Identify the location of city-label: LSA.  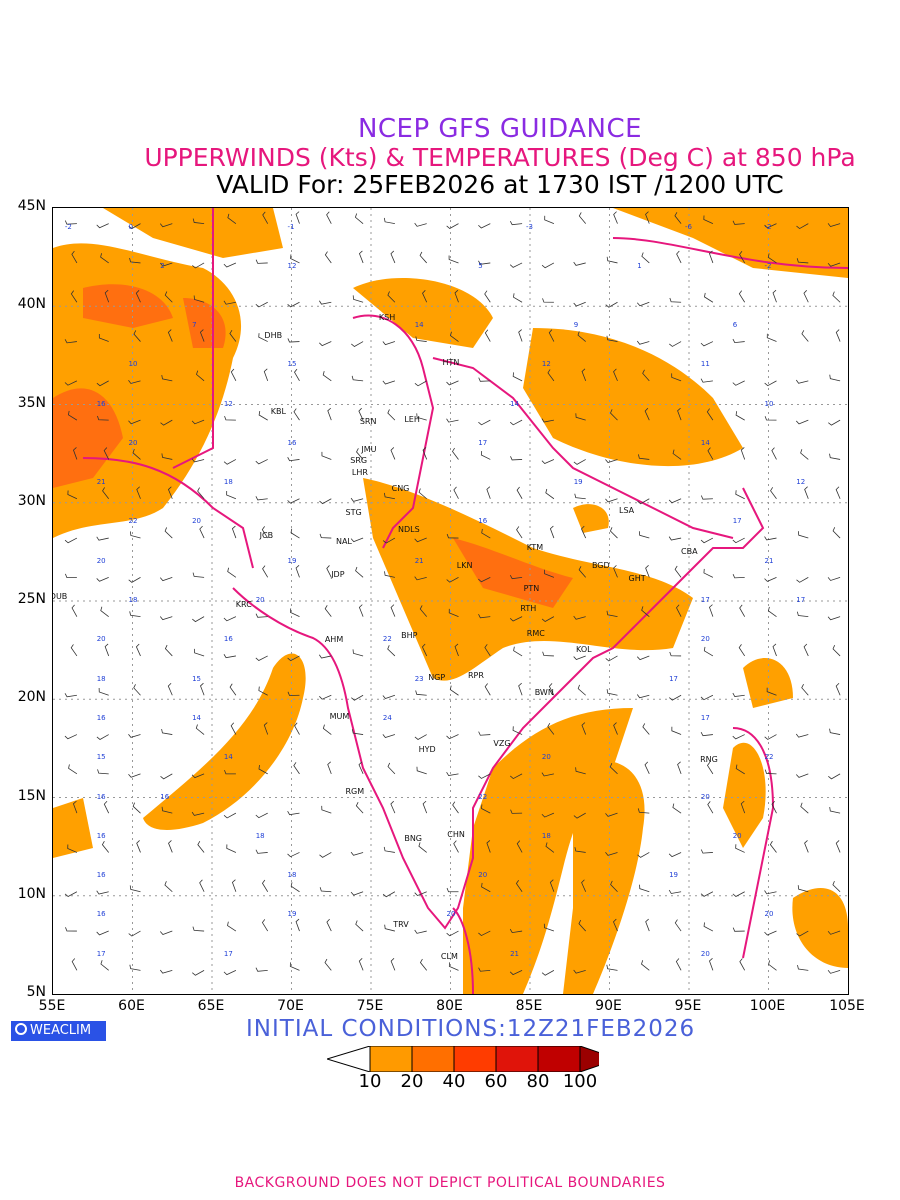
(626, 510).